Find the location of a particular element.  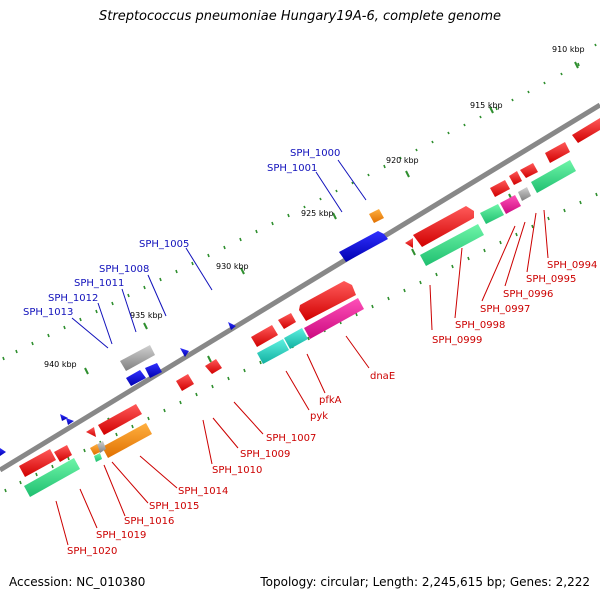

gene-label-pyk: pyk is located at coordinates (319, 416).